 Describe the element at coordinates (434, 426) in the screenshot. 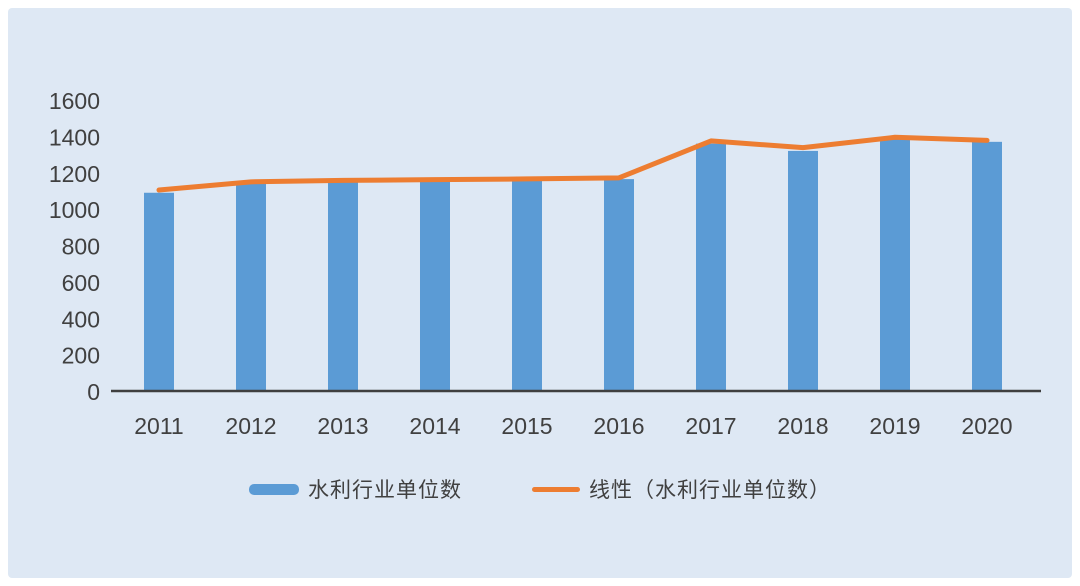

I see `x-axis-tick-label: 2014` at that location.